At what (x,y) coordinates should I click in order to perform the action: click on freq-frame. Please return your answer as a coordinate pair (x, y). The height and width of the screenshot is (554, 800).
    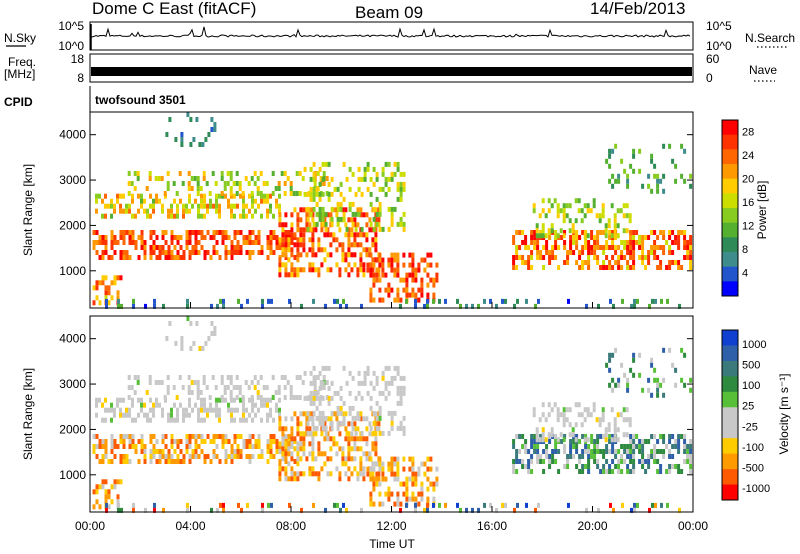
    Looking at the image, I should click on (391, 68).